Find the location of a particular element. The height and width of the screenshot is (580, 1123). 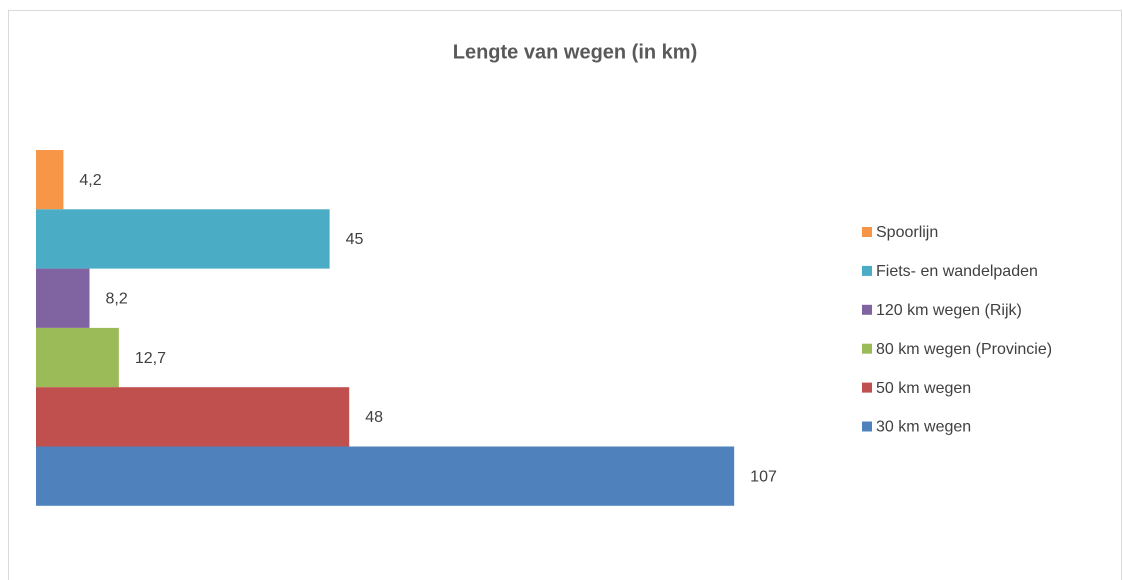

legend-label: Fiets- en wandelpaden is located at coordinates (957, 271).